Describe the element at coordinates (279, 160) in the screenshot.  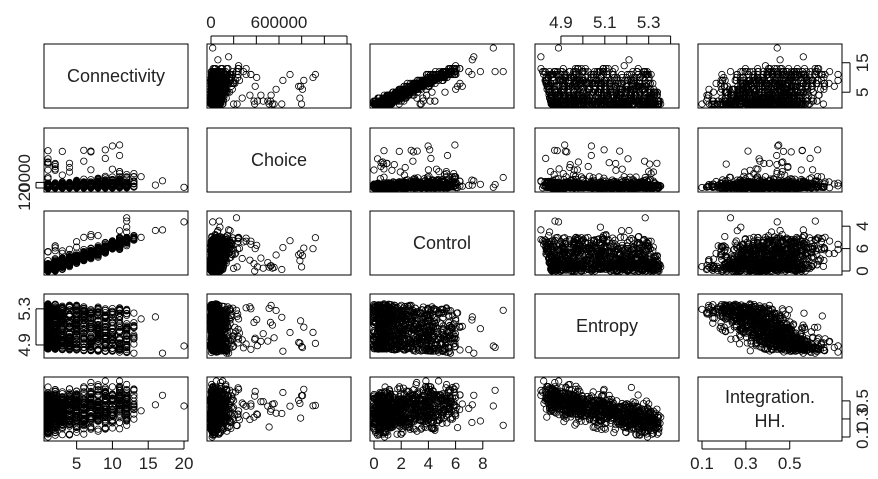
I see `panel-1-1: Choice` at that location.